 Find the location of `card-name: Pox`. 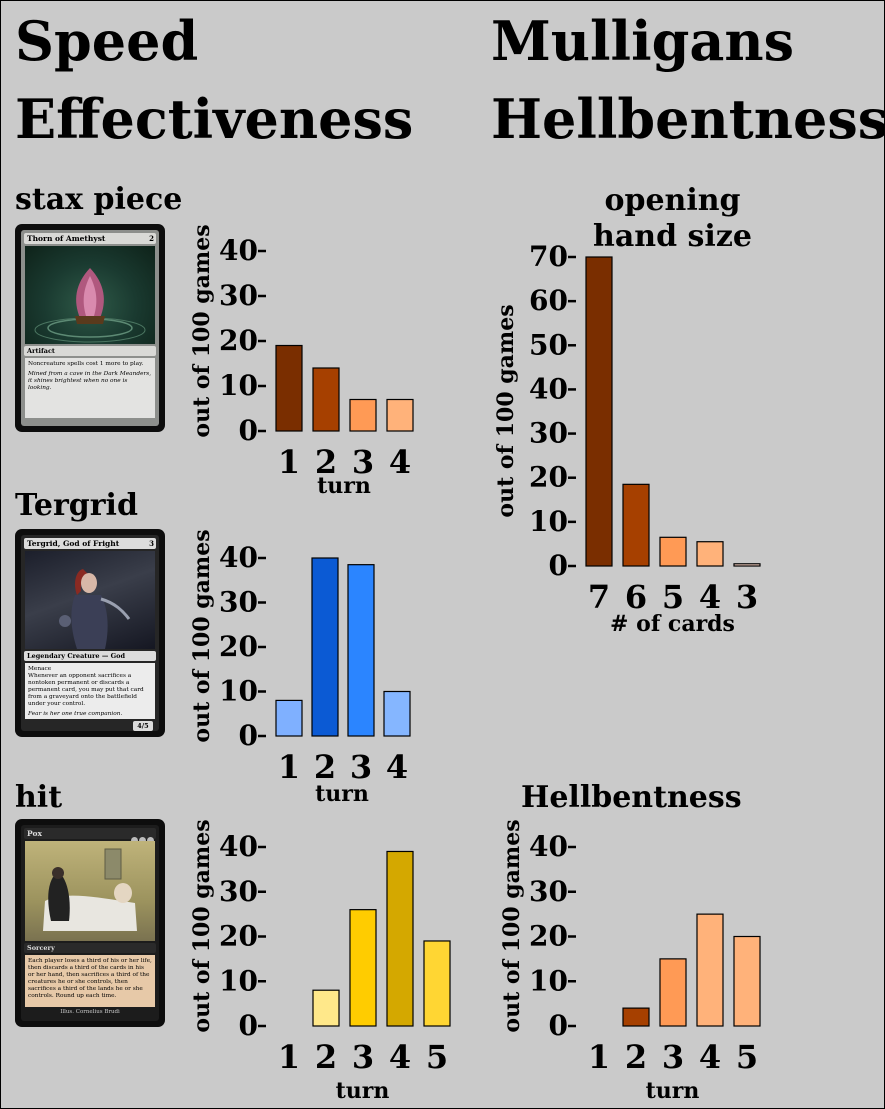

card-name: Pox is located at coordinates (90, 833).